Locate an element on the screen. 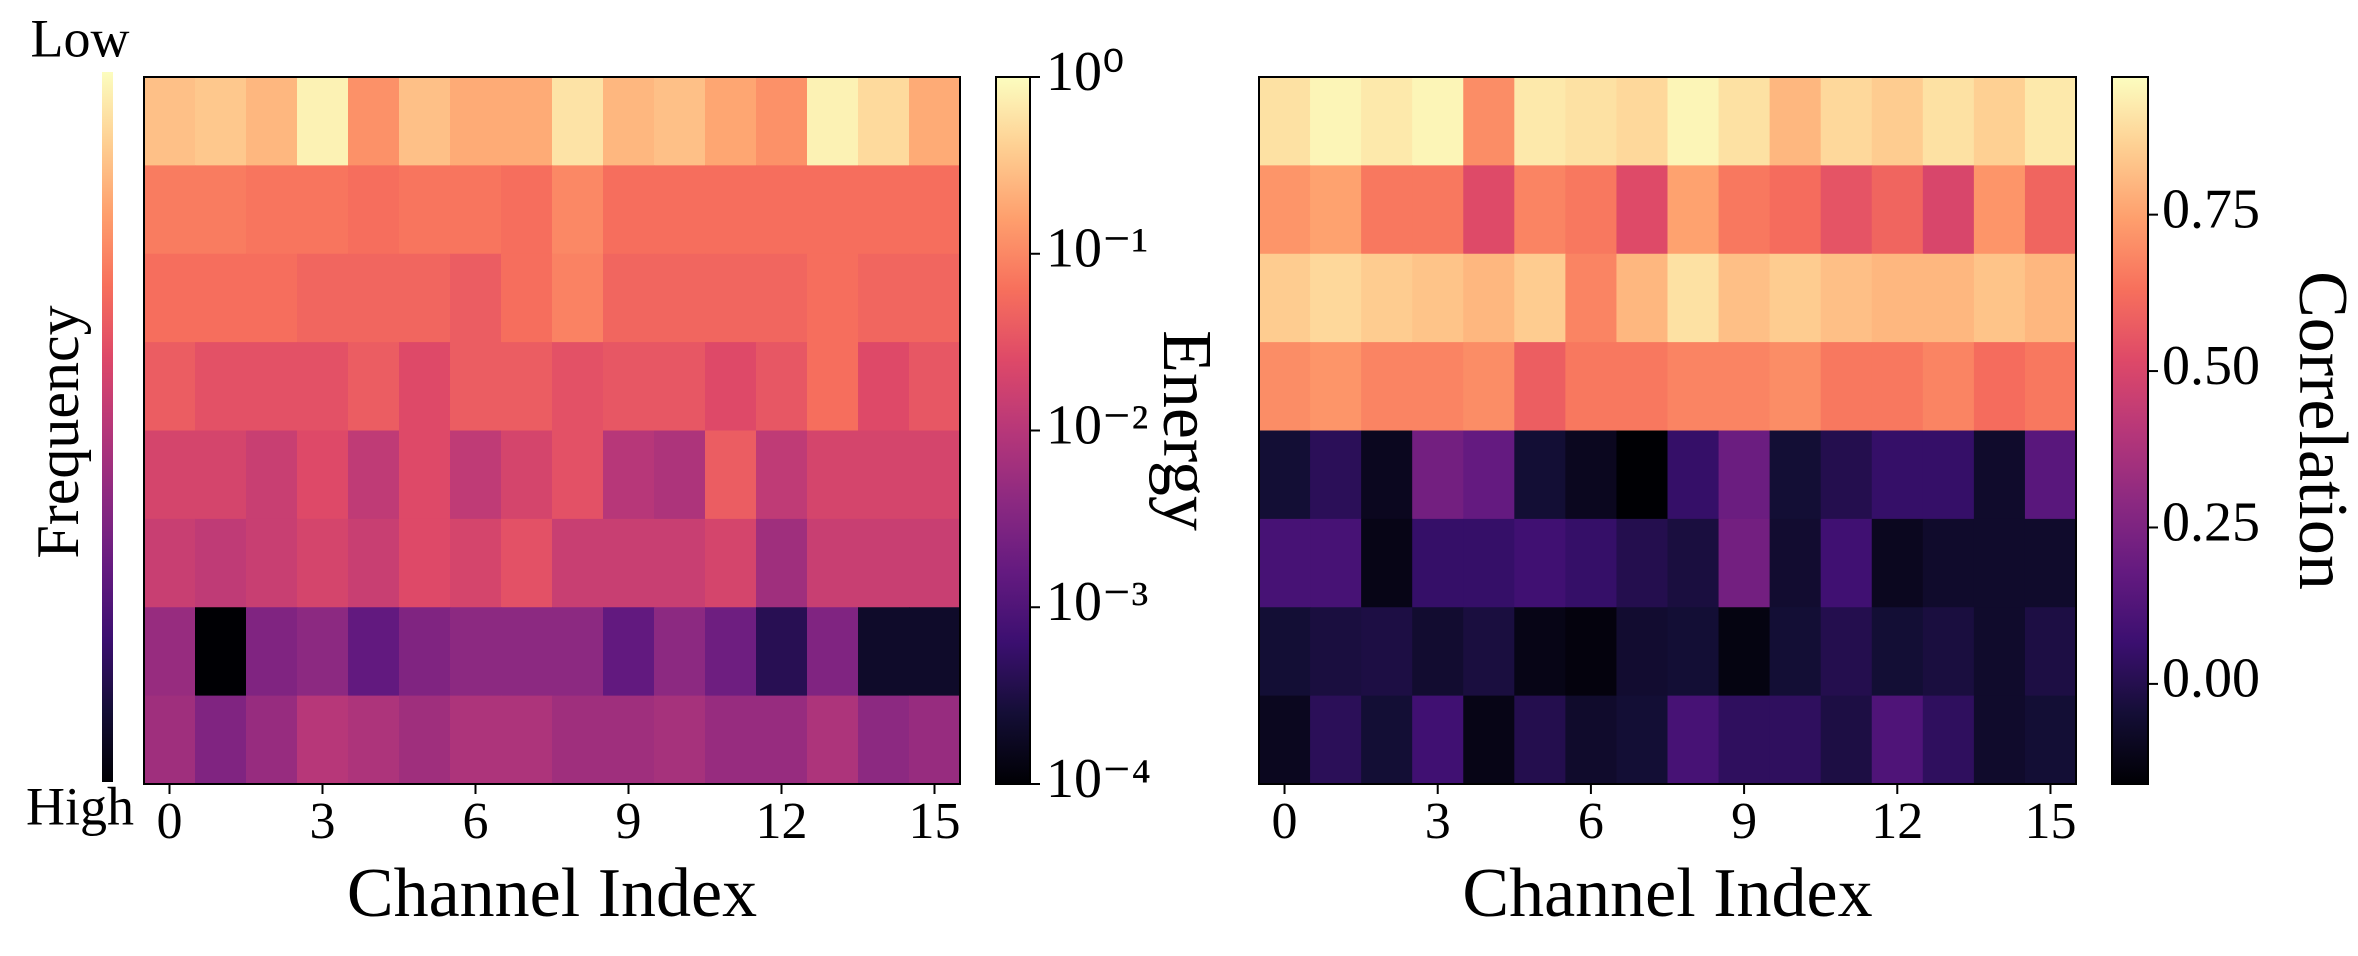  colorbar-tick-label: 0.25 is located at coordinates (2211, 522).